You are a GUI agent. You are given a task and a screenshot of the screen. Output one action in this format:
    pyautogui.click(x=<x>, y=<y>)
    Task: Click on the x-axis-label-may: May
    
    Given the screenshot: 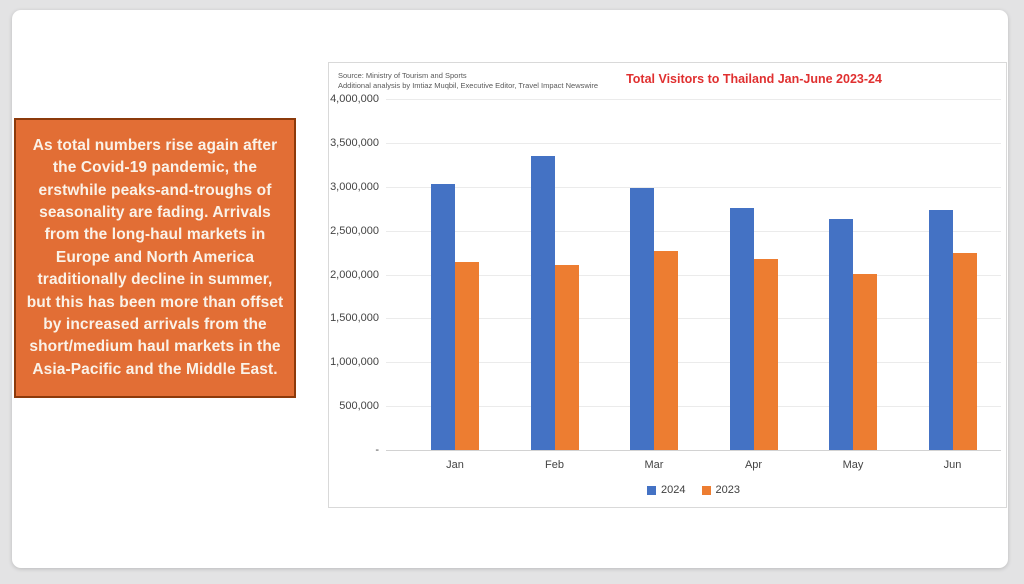 What is the action you would take?
    pyautogui.click(x=853, y=465)
    